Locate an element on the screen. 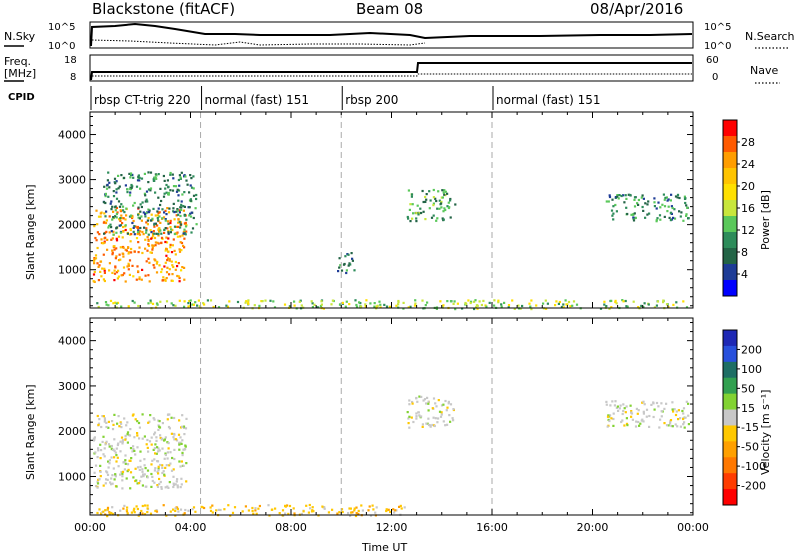  colorbar-tick-label: 200 is located at coordinates (751, 349).